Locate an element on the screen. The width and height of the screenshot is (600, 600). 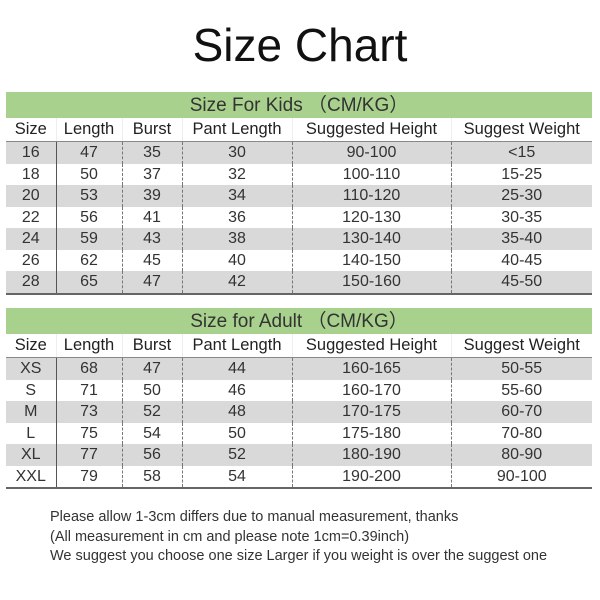
table-cell: 25-30 is located at coordinates (521, 196).